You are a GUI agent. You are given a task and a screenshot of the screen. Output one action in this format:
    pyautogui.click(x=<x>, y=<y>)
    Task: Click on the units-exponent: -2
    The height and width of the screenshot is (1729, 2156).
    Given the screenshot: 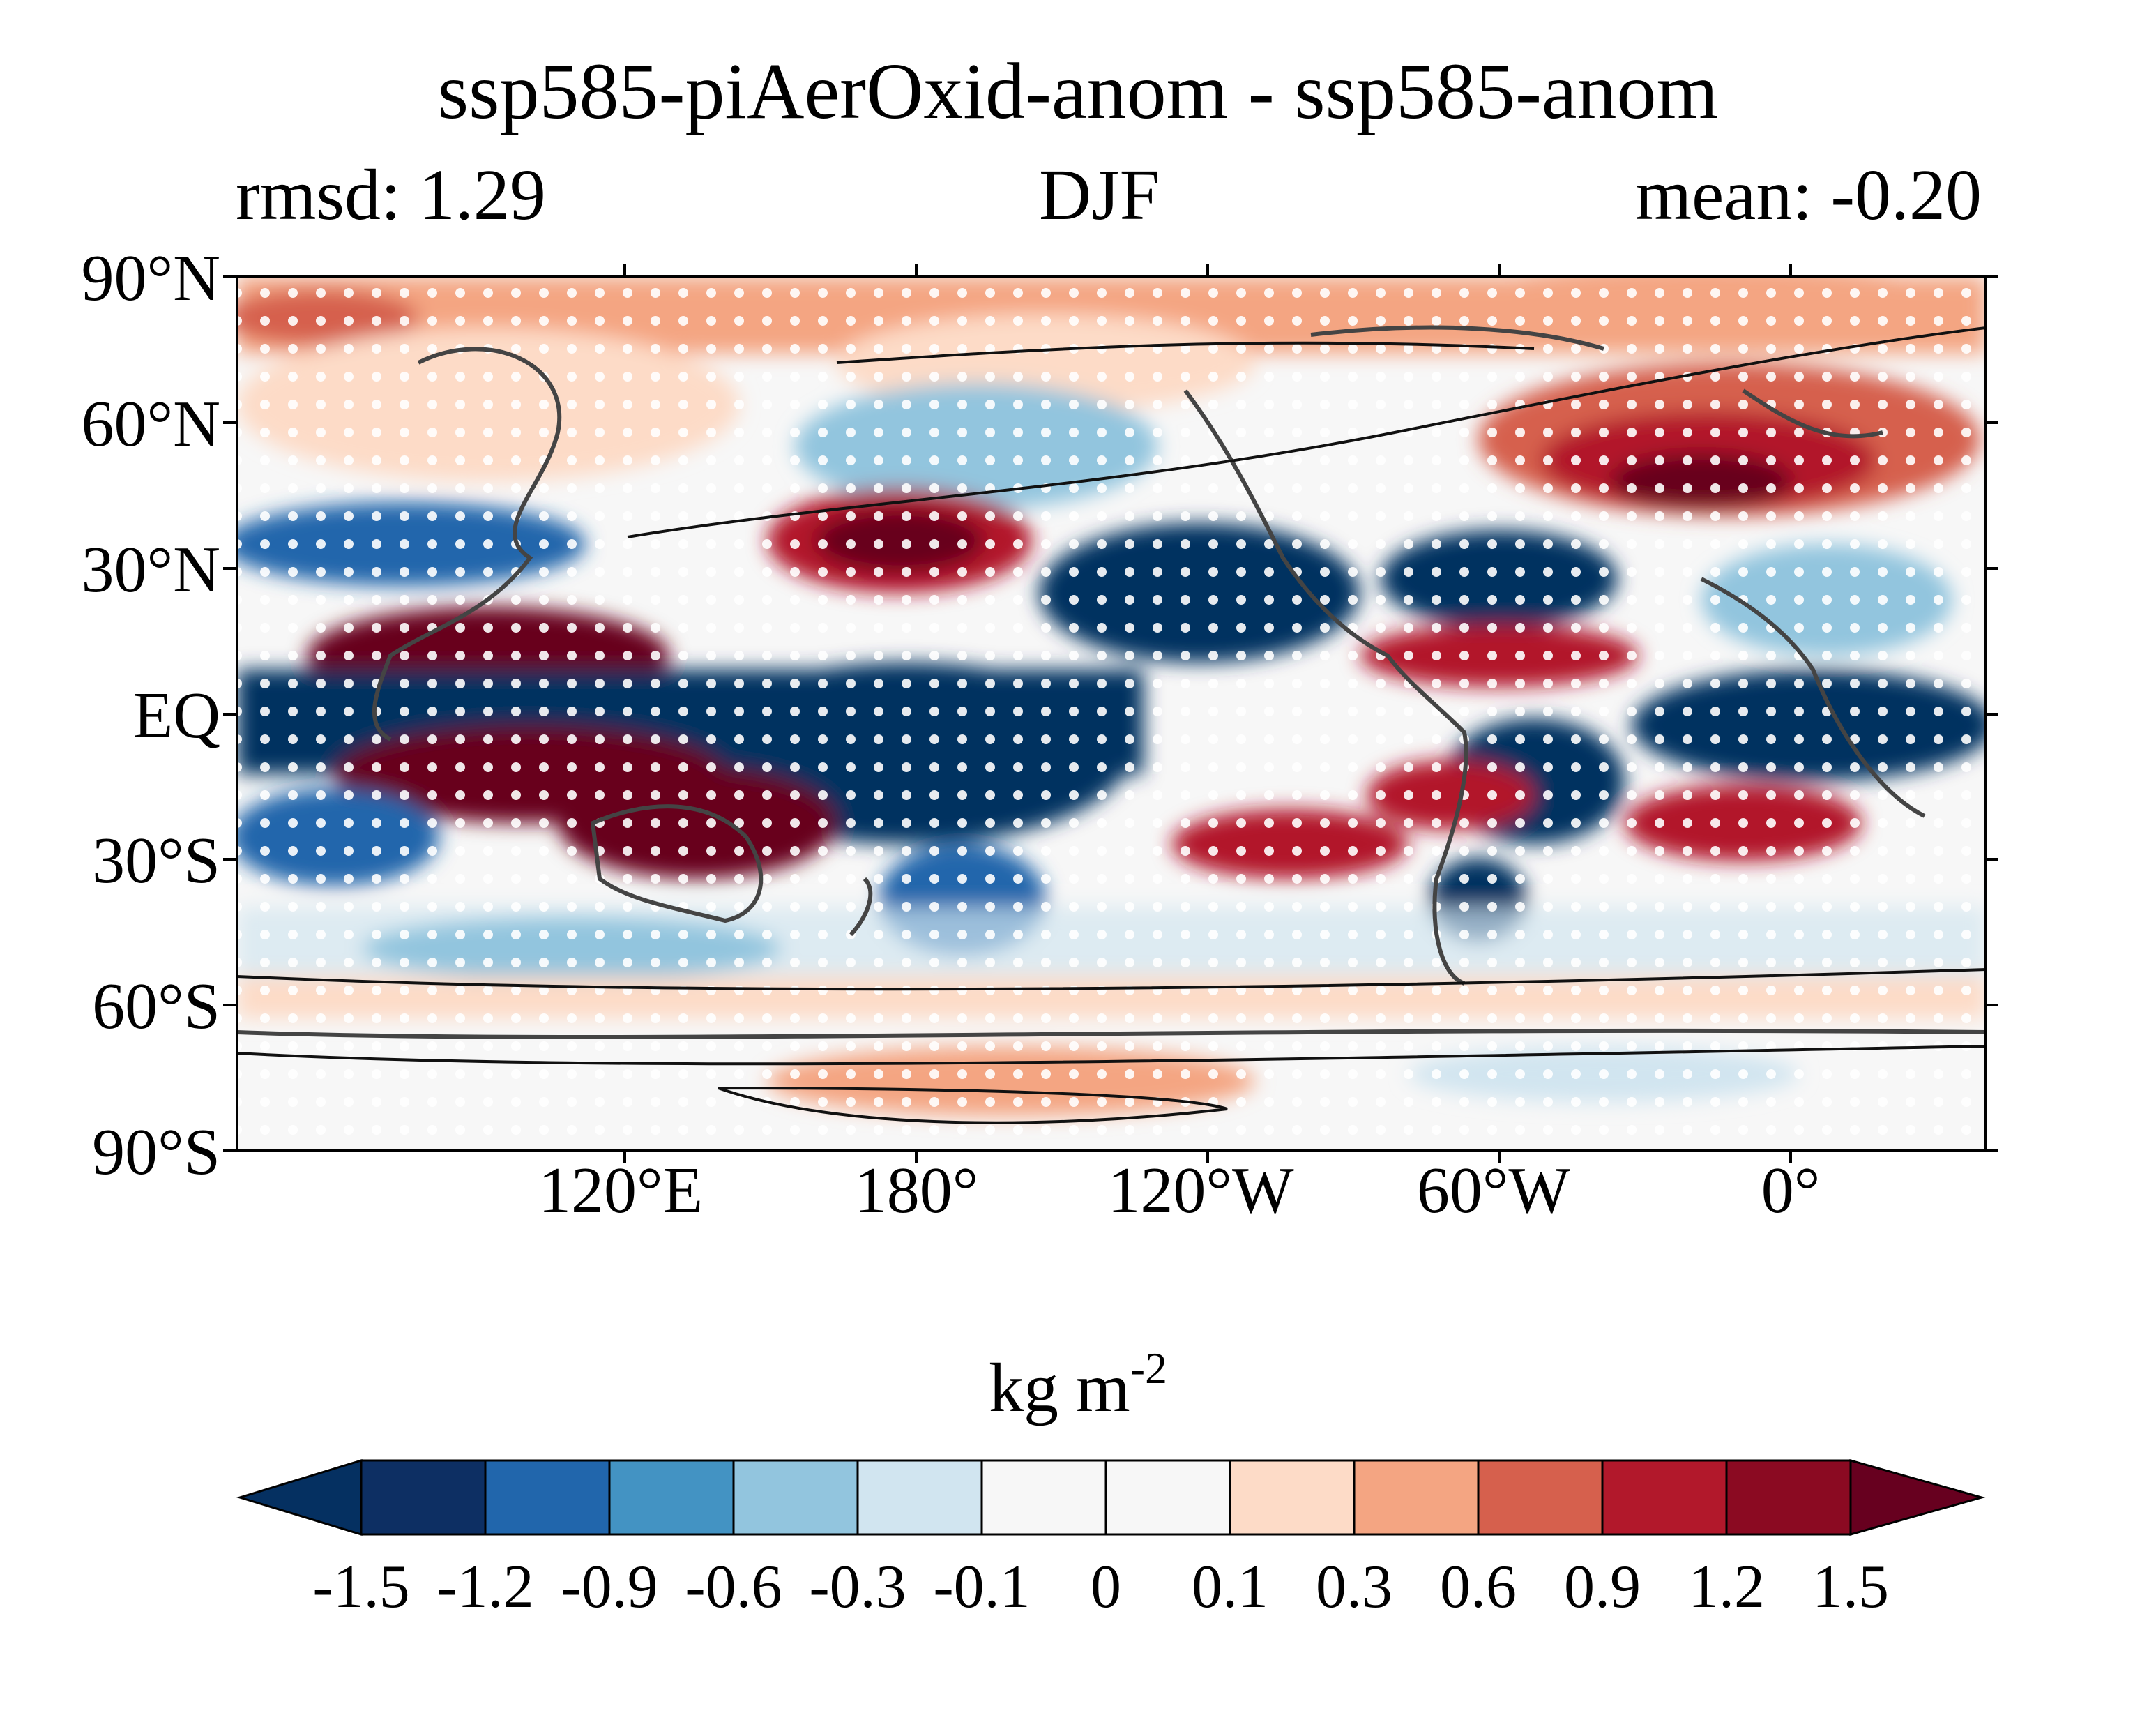 What is the action you would take?
    pyautogui.click(x=1149, y=1368)
    